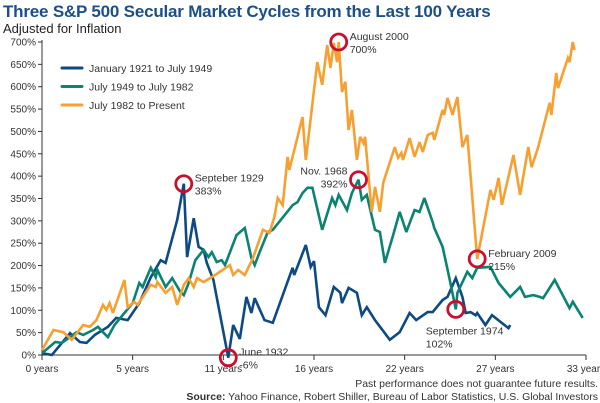 Image resolution: width=600 pixels, height=403 pixels. What do you see at coordinates (404, 369) in the screenshot?
I see `x-tick-label: 22 years` at bounding box center [404, 369].